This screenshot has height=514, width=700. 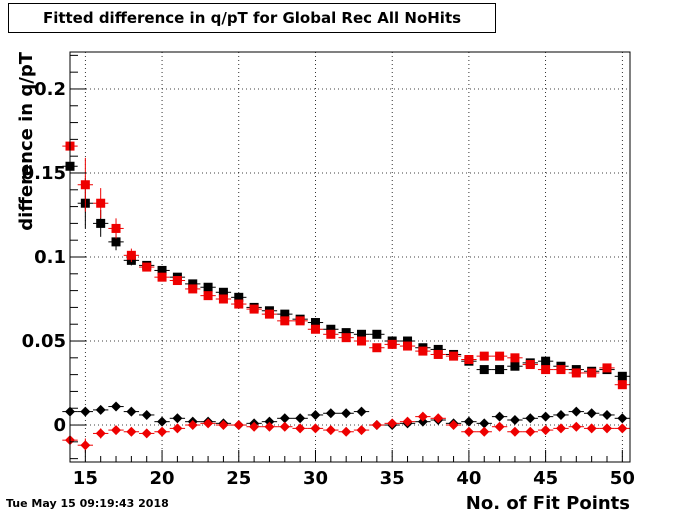 What do you see at coordinates (548, 503) in the screenshot?
I see `x-axis-title: No. of Fit Points` at bounding box center [548, 503].